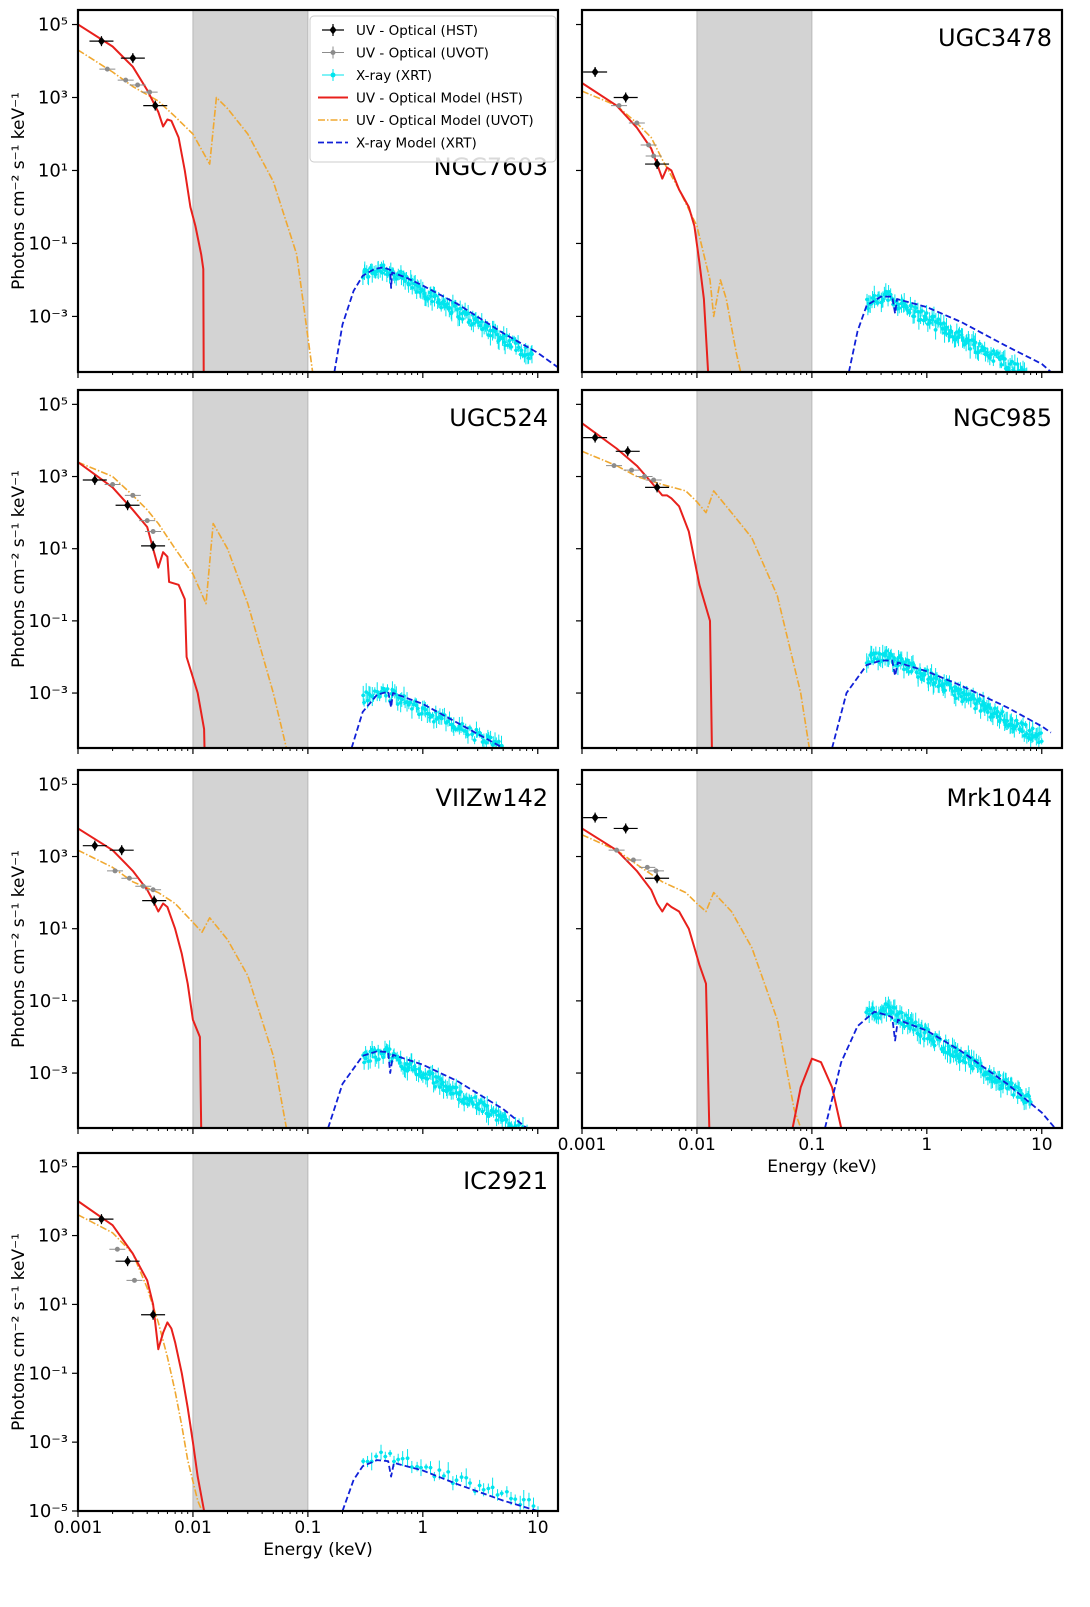 This screenshot has width=1090, height=1607. What do you see at coordinates (445, 121) in the screenshot?
I see `legend-label: UV - Optical Model (UVOT)` at bounding box center [445, 121].